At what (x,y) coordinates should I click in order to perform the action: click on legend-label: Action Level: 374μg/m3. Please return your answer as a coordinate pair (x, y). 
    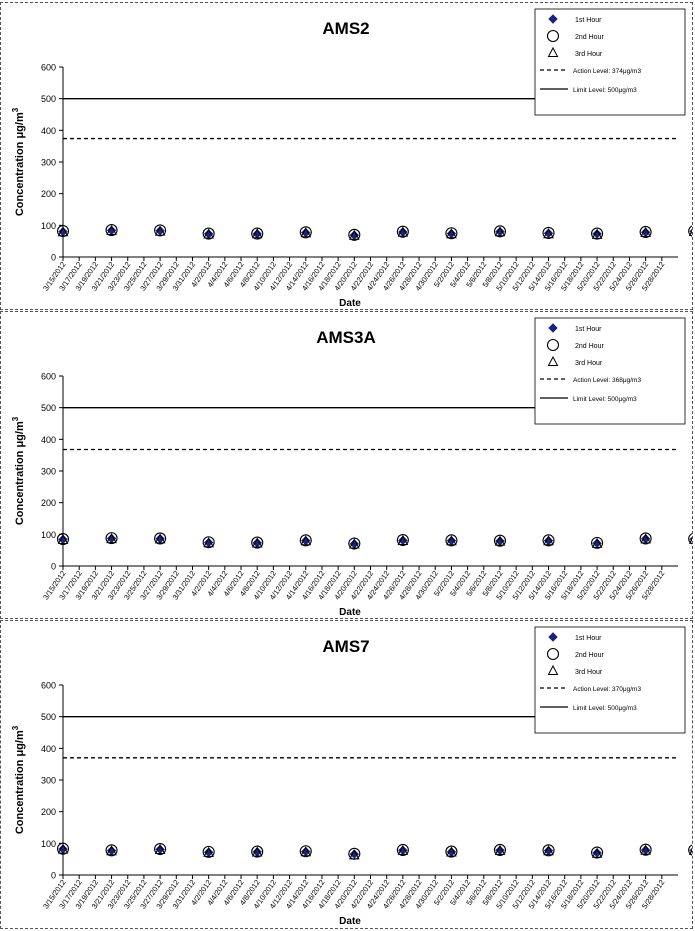
    Looking at the image, I should click on (607, 71).